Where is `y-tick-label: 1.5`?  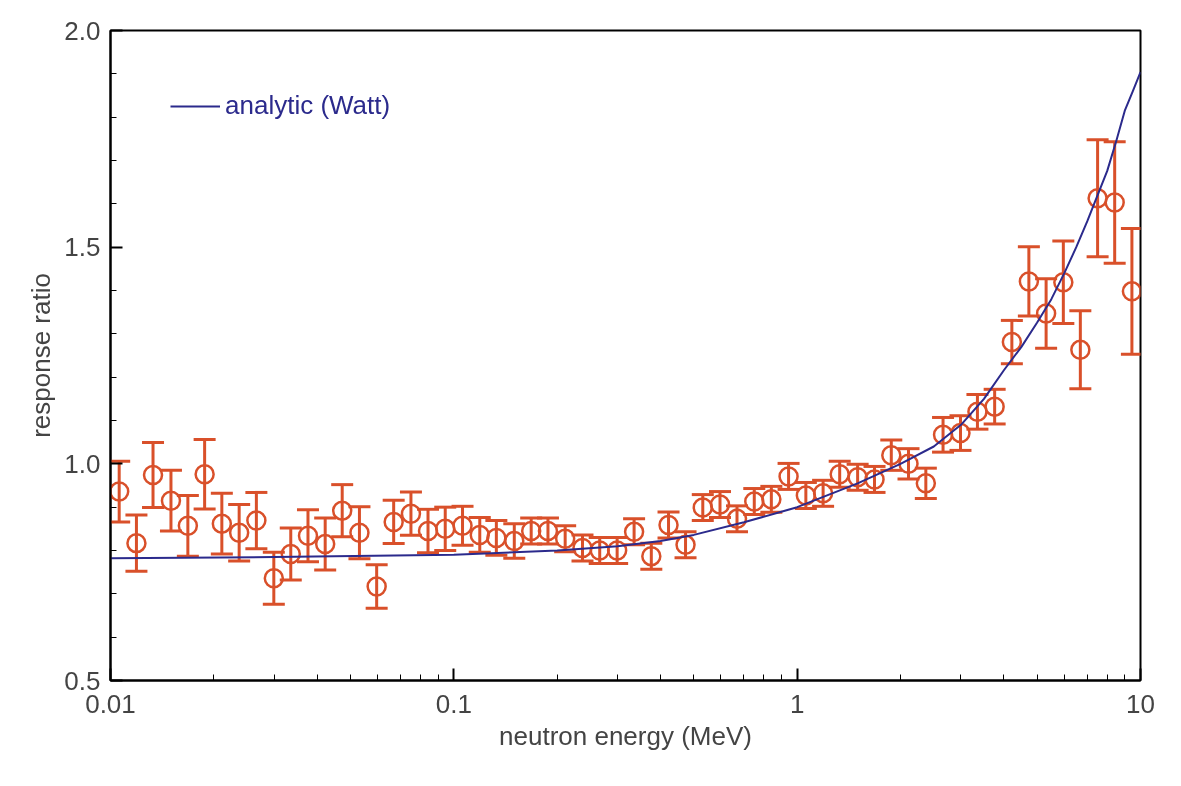
y-tick-label: 1.5 is located at coordinates (82, 247).